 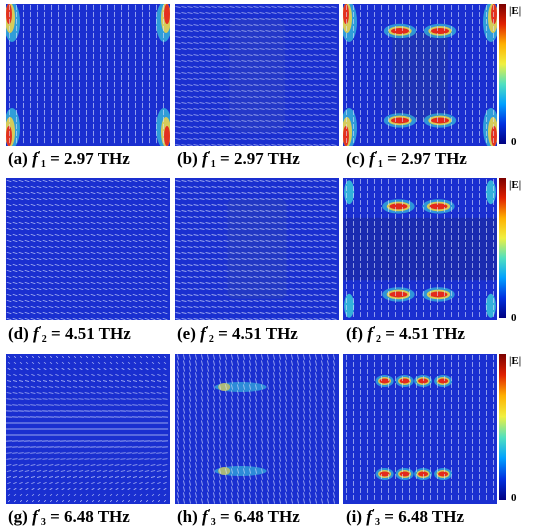 What do you see at coordinates (238, 160) in the screenshot?
I see `caption-b: (b) f'1 = 2.97 THz` at bounding box center [238, 160].